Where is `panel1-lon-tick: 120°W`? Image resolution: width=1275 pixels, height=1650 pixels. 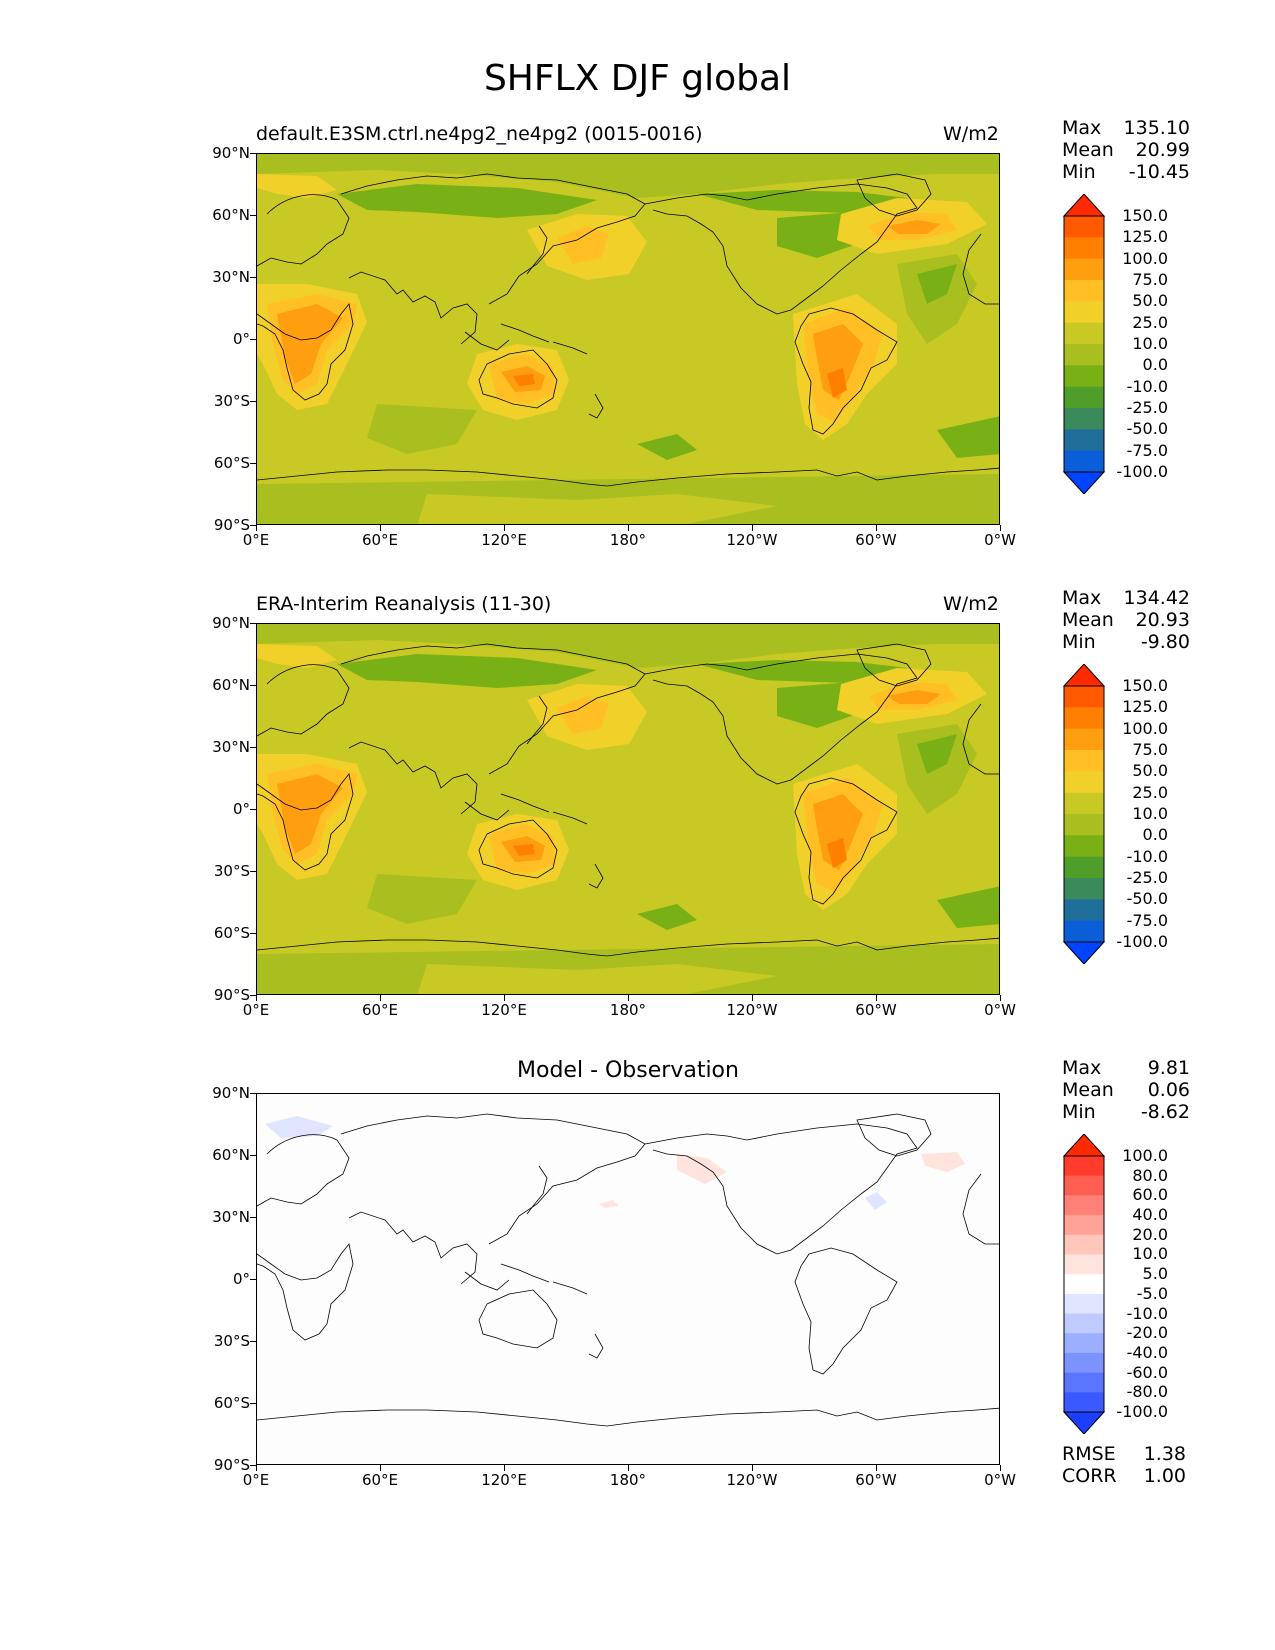
panel1-lon-tick: 120°W is located at coordinates (752, 540).